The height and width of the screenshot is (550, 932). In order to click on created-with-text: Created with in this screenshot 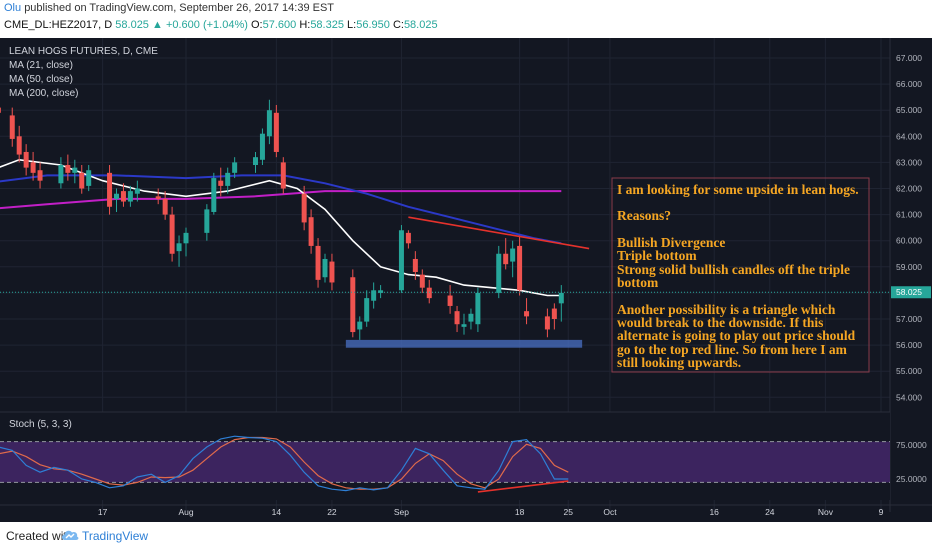, I will do `click(40, 536)`.